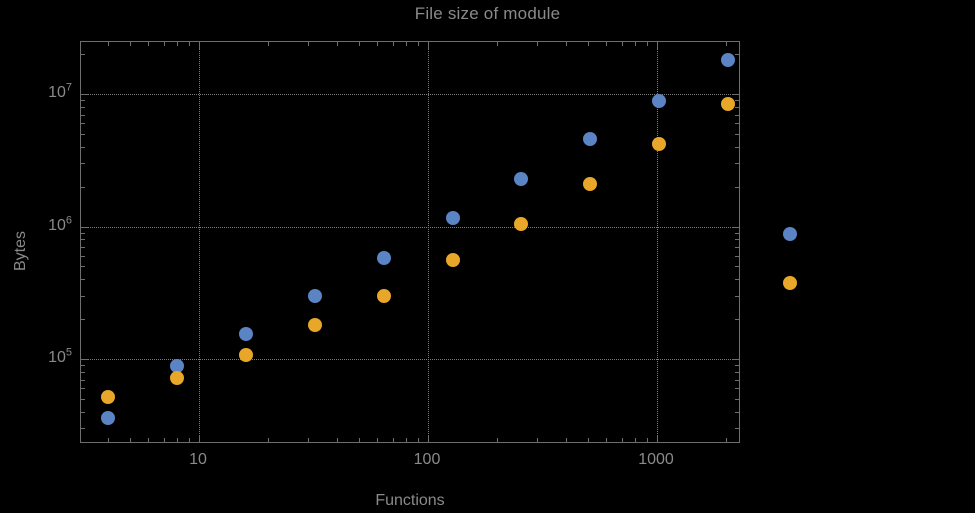 The width and height of the screenshot is (975, 513). Describe the element at coordinates (46, 92) in the screenshot. I see `y-tick-label: 107` at that location.